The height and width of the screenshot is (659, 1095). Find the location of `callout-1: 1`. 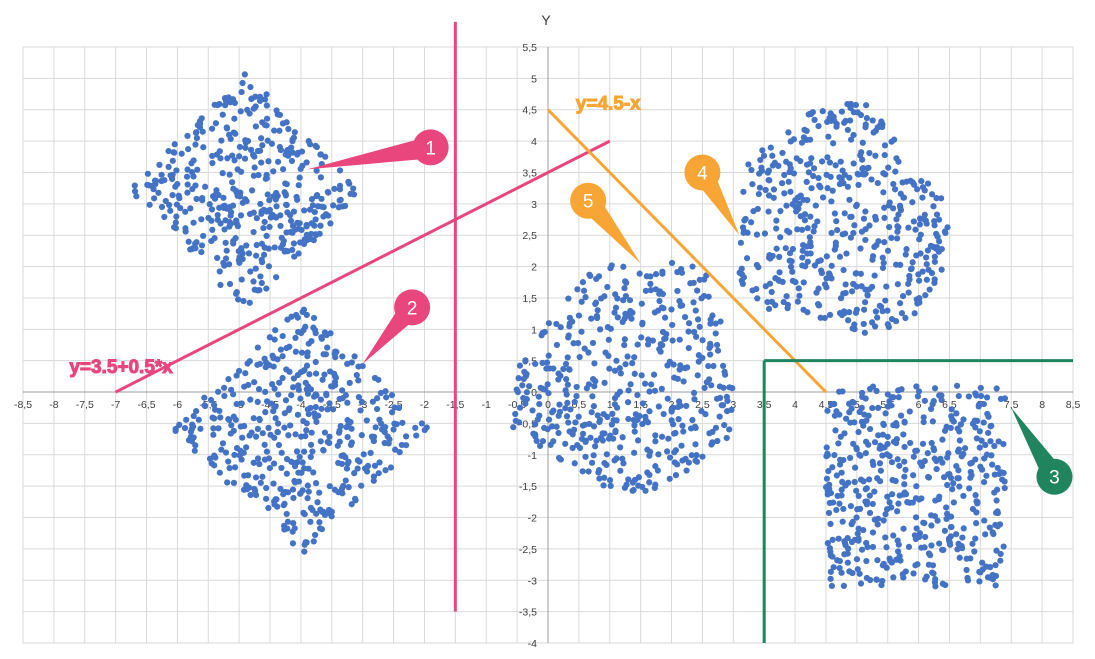

callout-1: 1 is located at coordinates (378, 149).